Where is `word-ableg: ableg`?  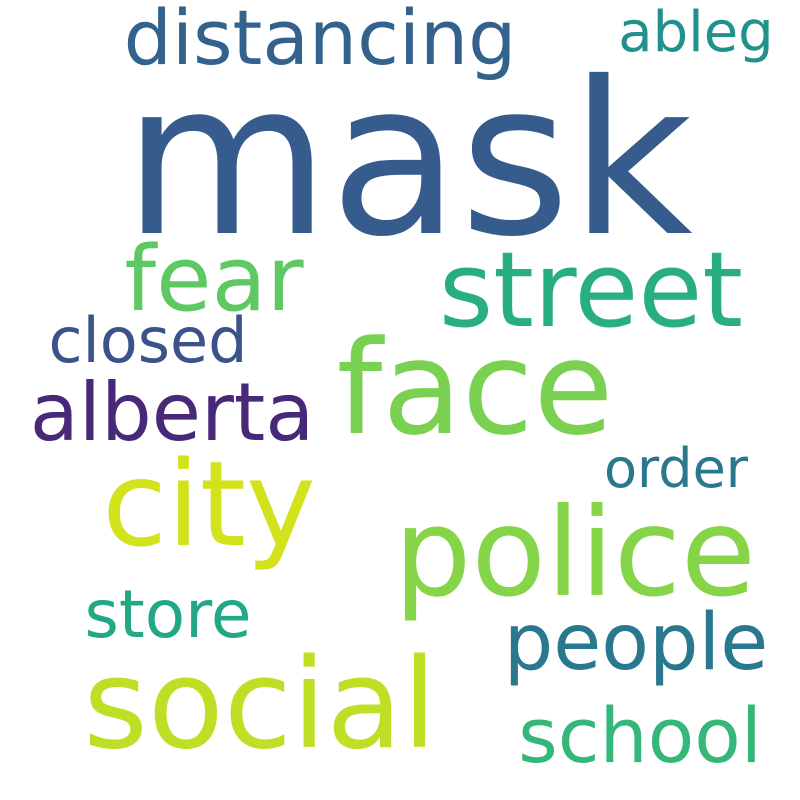 word-ableg: ableg is located at coordinates (695, 32).